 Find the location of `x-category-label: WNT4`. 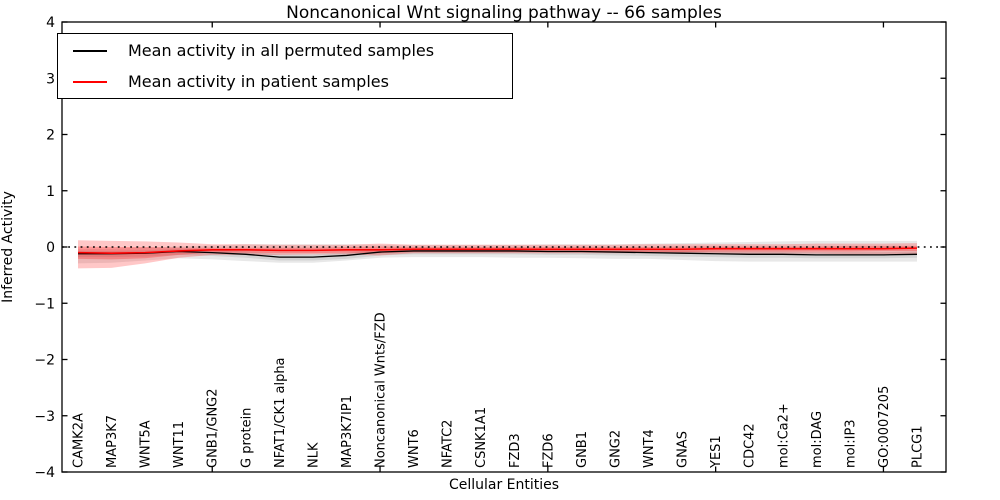

x-category-label: WNT4 is located at coordinates (649, 448).